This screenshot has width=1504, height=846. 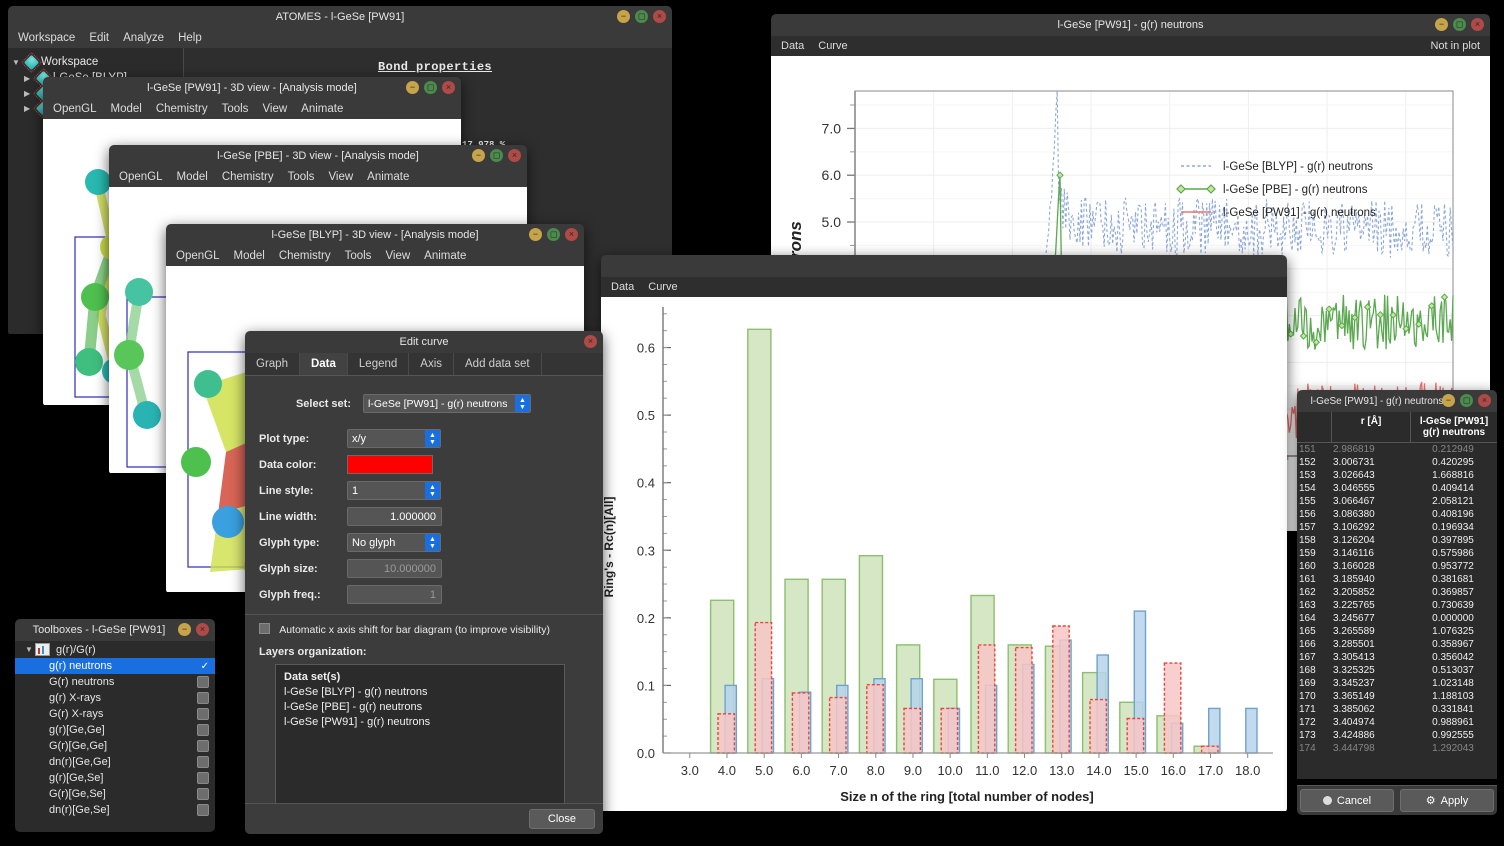 I want to click on toolbox-item-1: G(r) neutrons, so click(x=115, y=682).